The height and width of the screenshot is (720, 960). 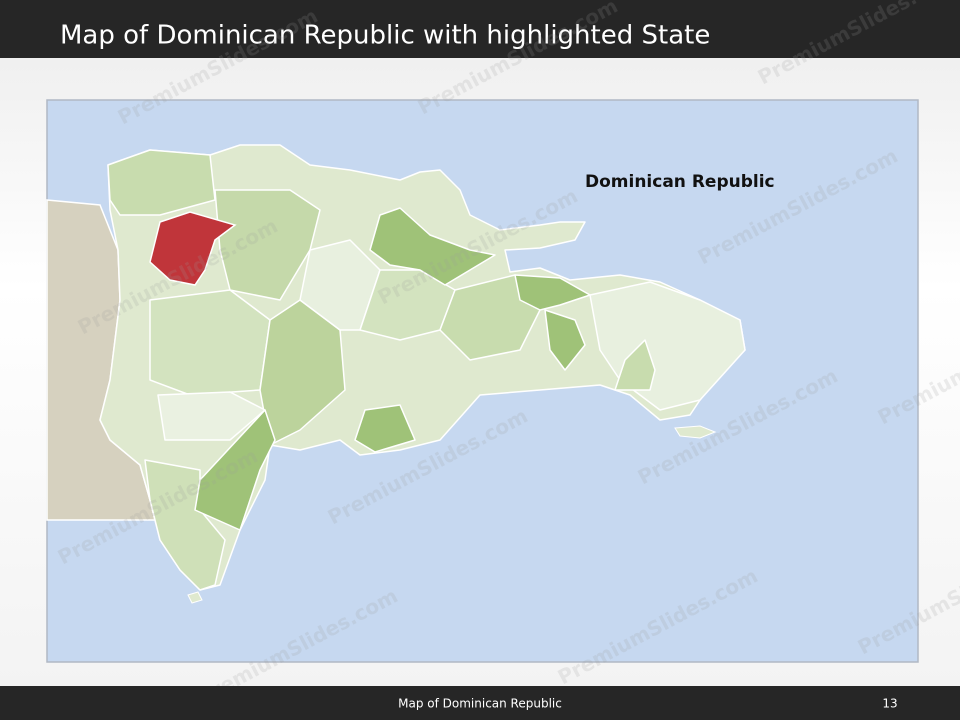 I want to click on footer-text: Map of Dominican Republic, so click(x=480, y=704).